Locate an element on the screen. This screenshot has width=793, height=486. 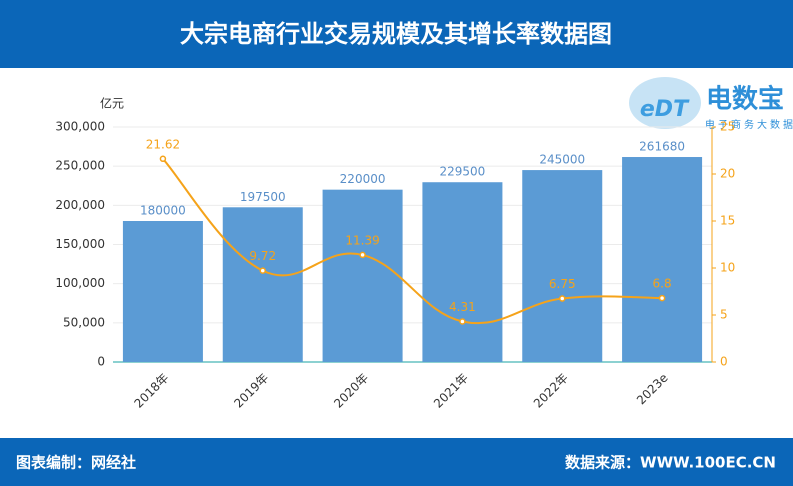
y-tick-label: 100,000 is located at coordinates (80, 283).